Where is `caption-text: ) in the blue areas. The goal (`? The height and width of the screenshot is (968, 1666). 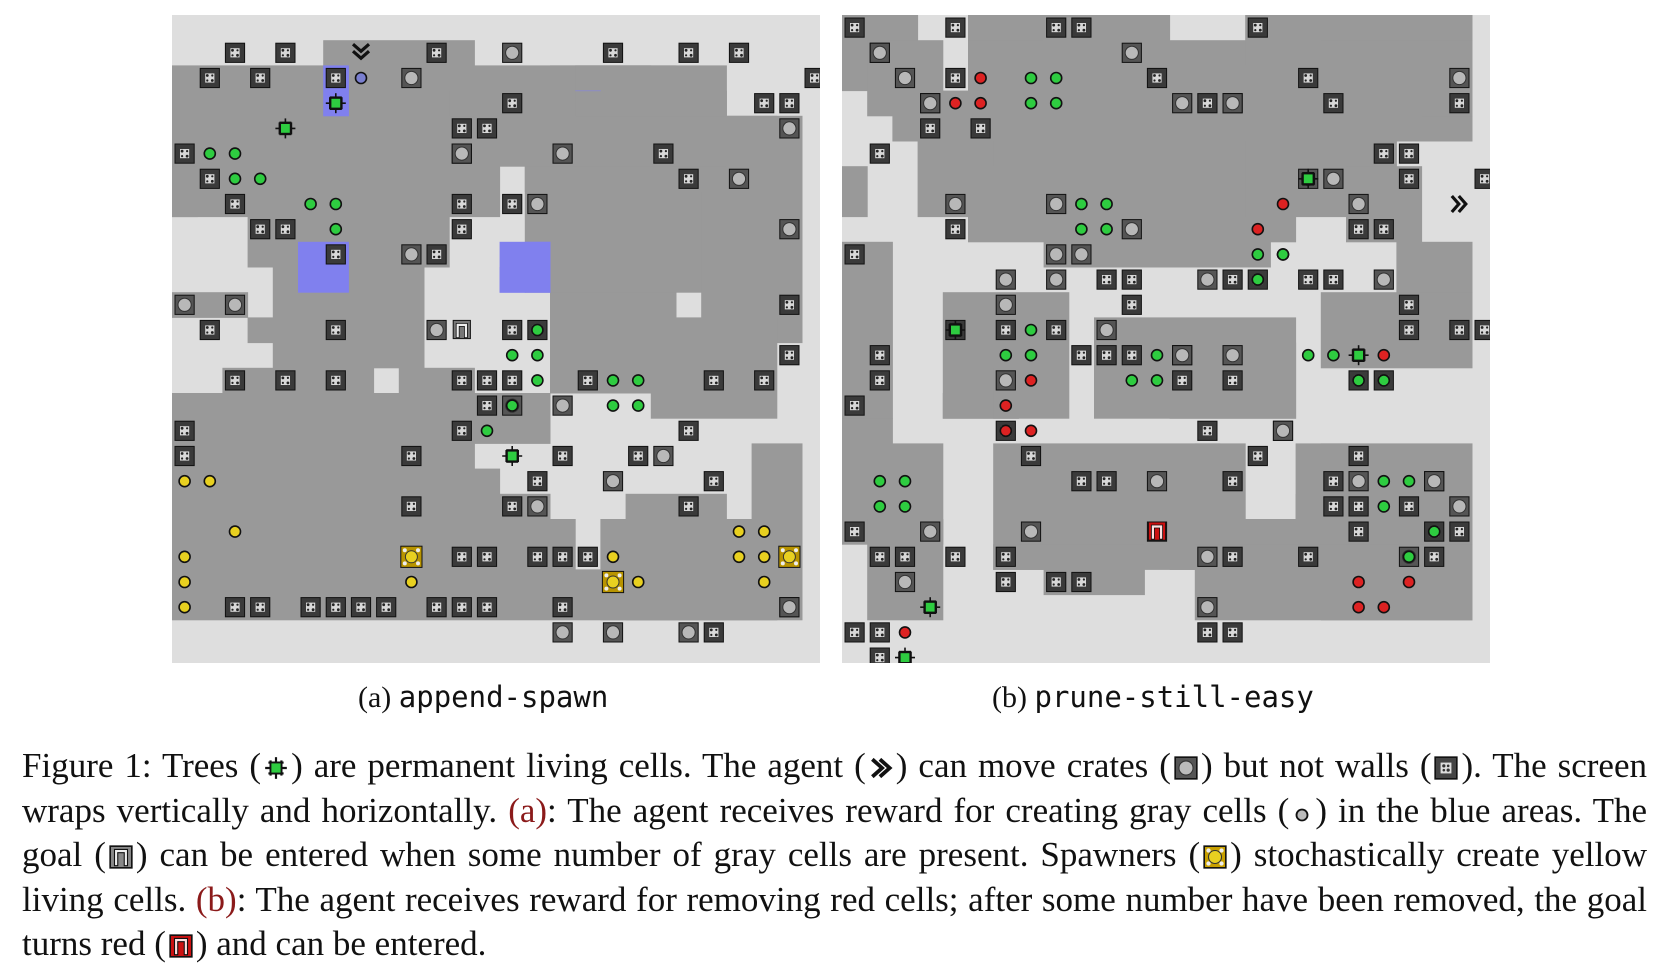 caption-text: ) in the blue areas. The goal ( is located at coordinates (835, 832).